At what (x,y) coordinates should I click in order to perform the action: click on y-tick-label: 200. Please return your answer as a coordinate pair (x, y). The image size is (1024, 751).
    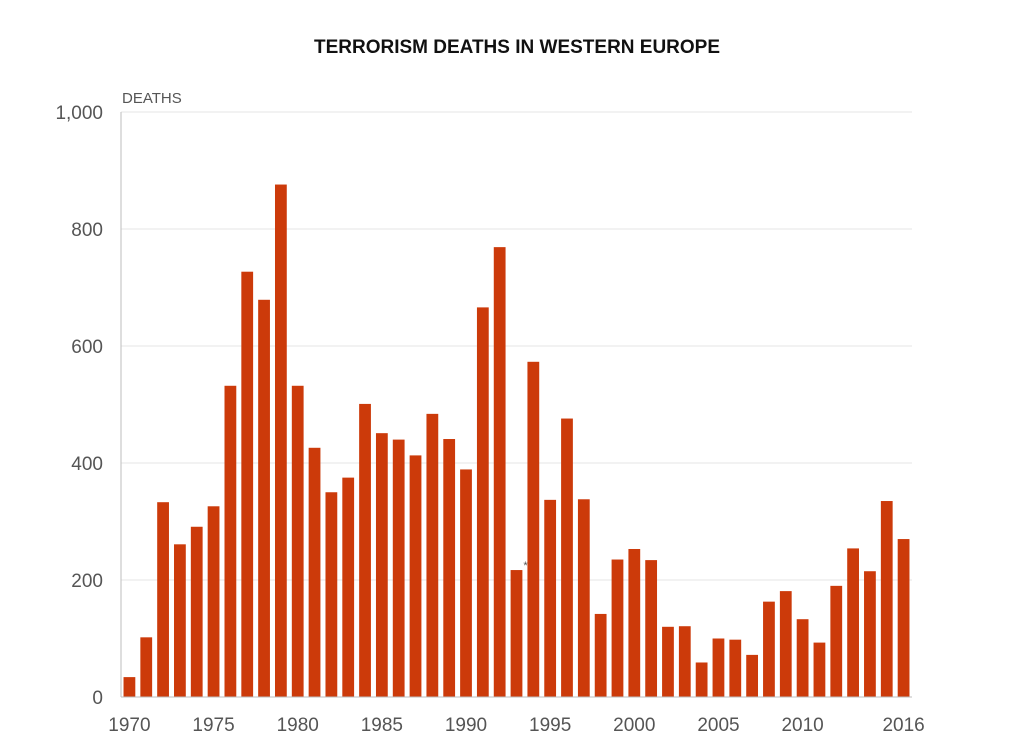
    Looking at the image, I should click on (87, 581).